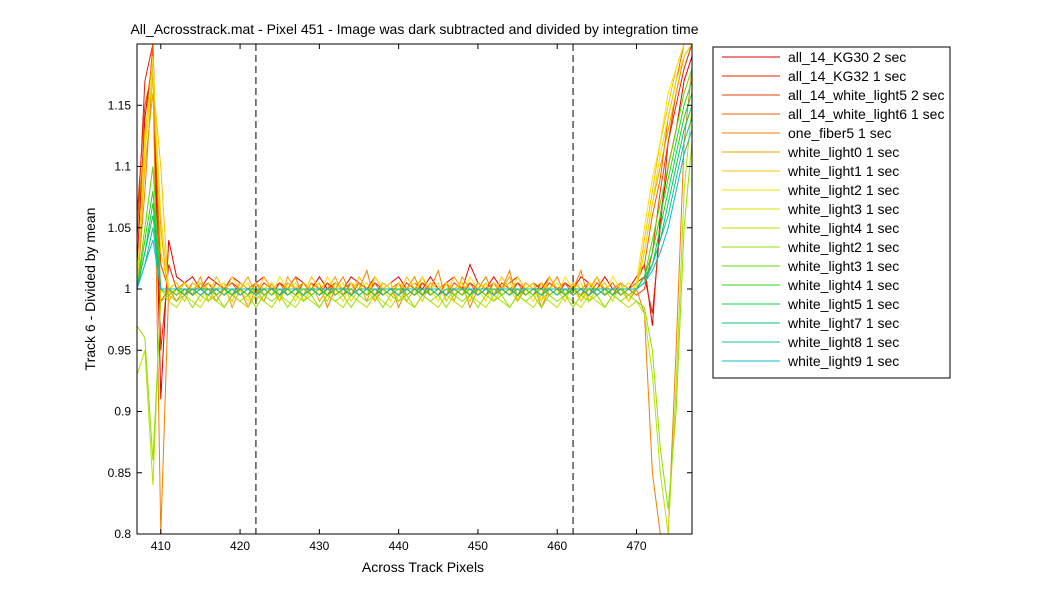  Describe the element at coordinates (127, 289) in the screenshot. I see `y-tick-label: 1` at that location.